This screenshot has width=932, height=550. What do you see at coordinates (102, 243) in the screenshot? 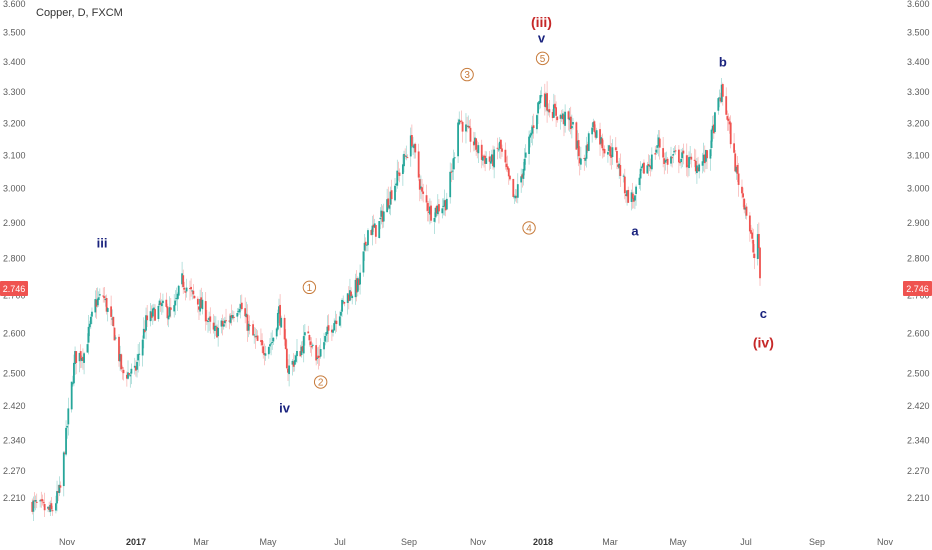
I see `wave-label: iii` at bounding box center [102, 243].